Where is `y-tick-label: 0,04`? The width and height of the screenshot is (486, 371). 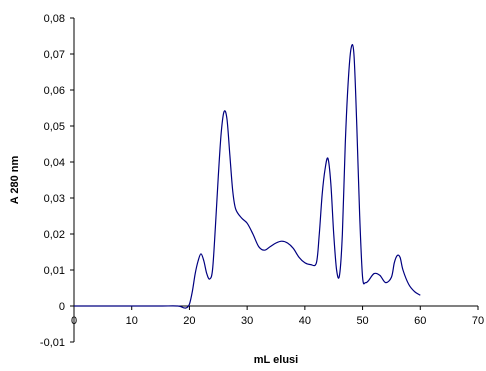
y-tick-label: 0,04 is located at coordinates (54, 163).